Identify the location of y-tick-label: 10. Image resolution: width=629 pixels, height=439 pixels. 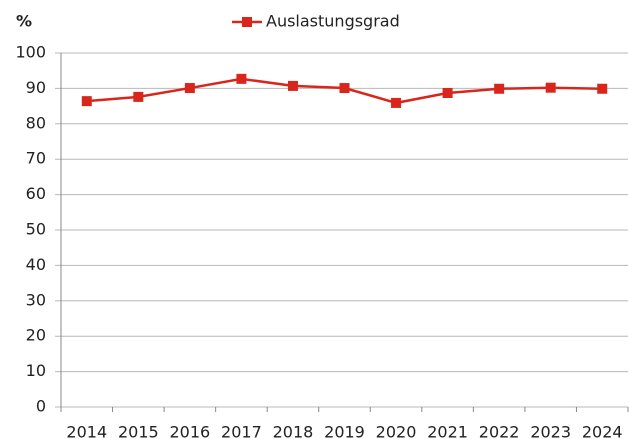
(36, 370).